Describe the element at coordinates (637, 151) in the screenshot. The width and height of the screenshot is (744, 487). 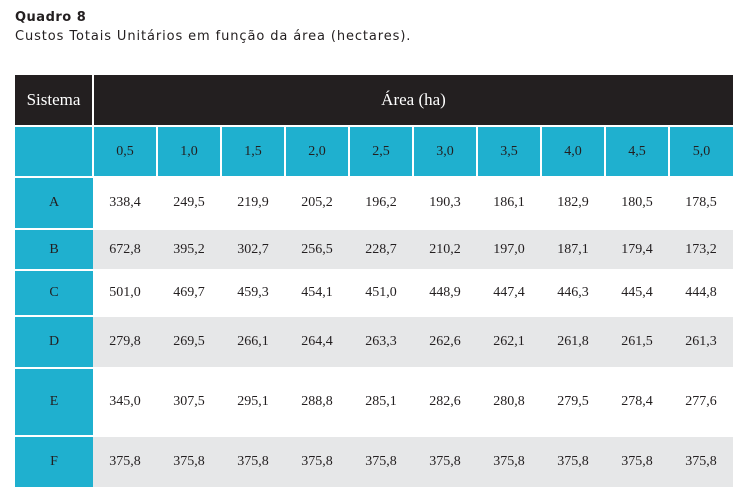
I see `column-header-8: 4,5` at that location.